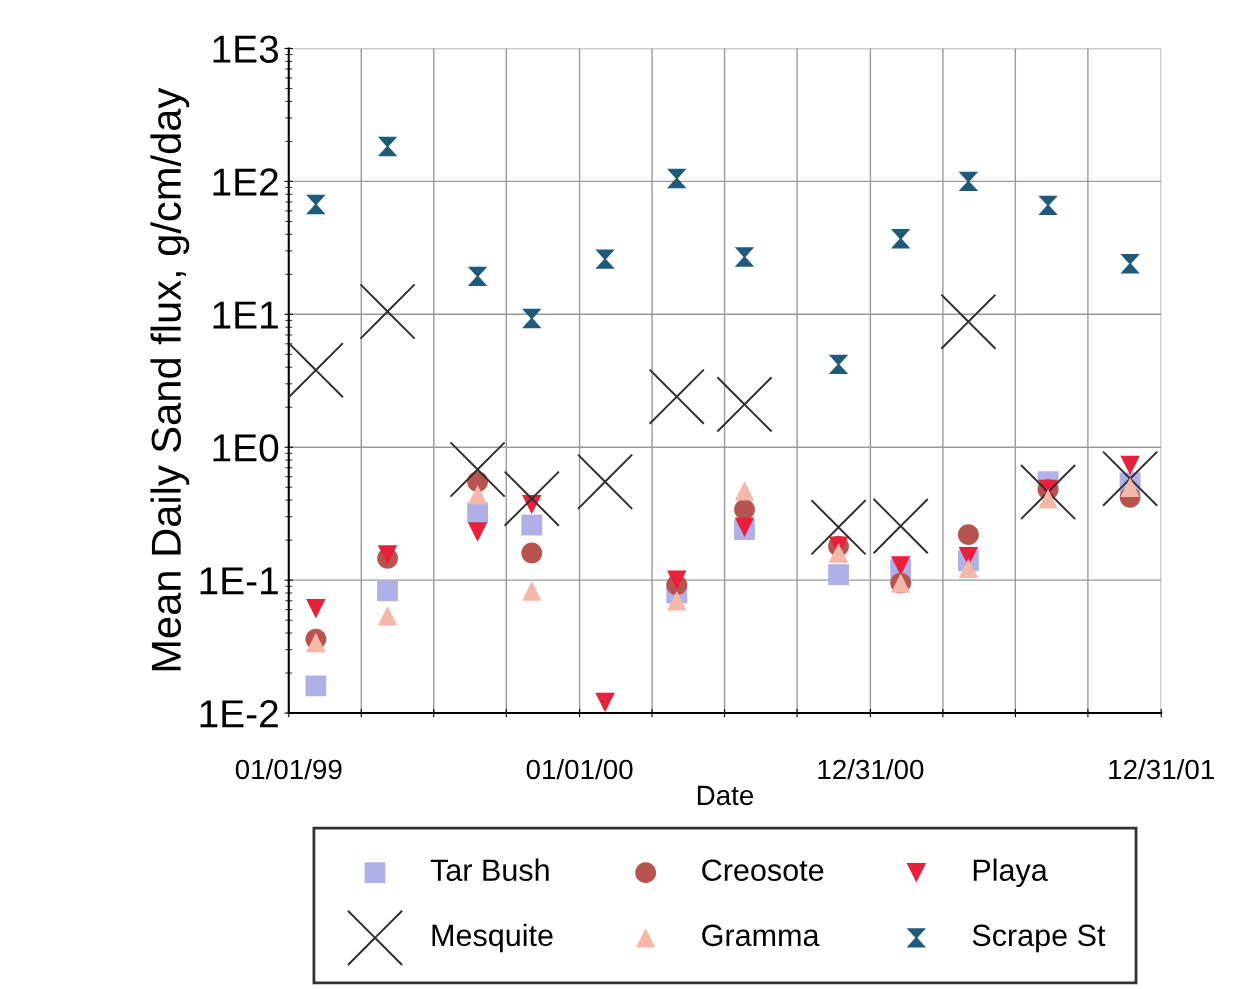 The height and width of the screenshot is (989, 1234). Describe the element at coordinates (288, 769) in the screenshot. I see `x-tick-label: 01/01/99` at that location.